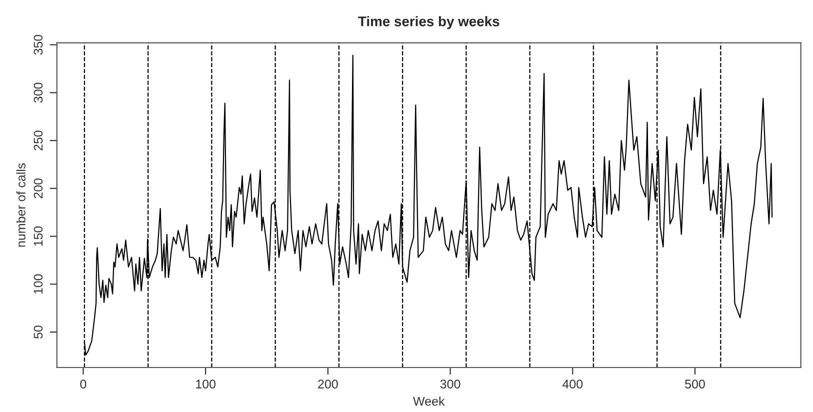 The height and width of the screenshot is (412, 813). What do you see at coordinates (21, 205) in the screenshot?
I see `y-axis-title: number of calls` at bounding box center [21, 205].